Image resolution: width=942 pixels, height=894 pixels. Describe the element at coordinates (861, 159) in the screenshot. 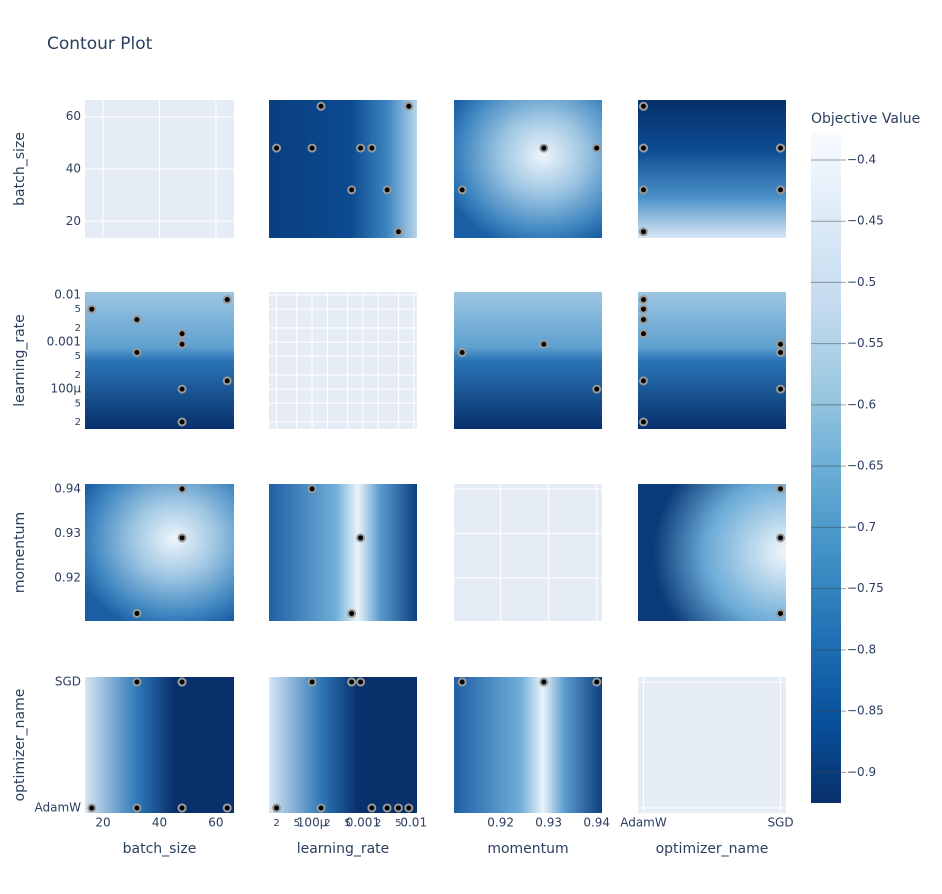

I see `colorbar-tick-label: −0.4` at that location.